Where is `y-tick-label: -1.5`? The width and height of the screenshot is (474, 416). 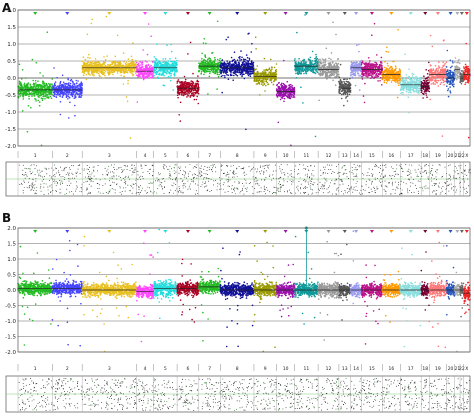
y-tick-label: -1.5 is located at coordinates (10, 130).